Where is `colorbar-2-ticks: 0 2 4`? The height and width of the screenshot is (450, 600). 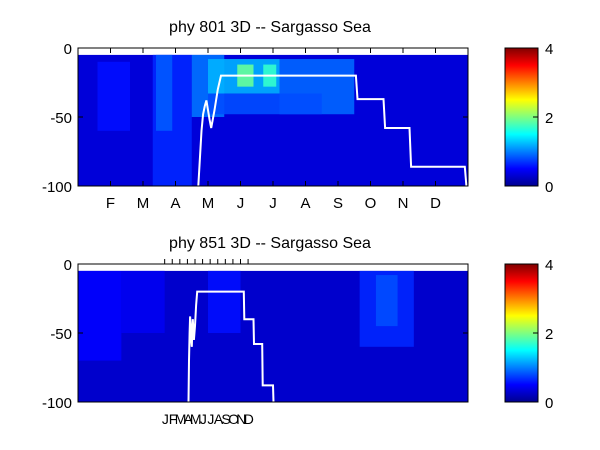 colorbar-2-ticks: 0 2 4 is located at coordinates (543, 334).